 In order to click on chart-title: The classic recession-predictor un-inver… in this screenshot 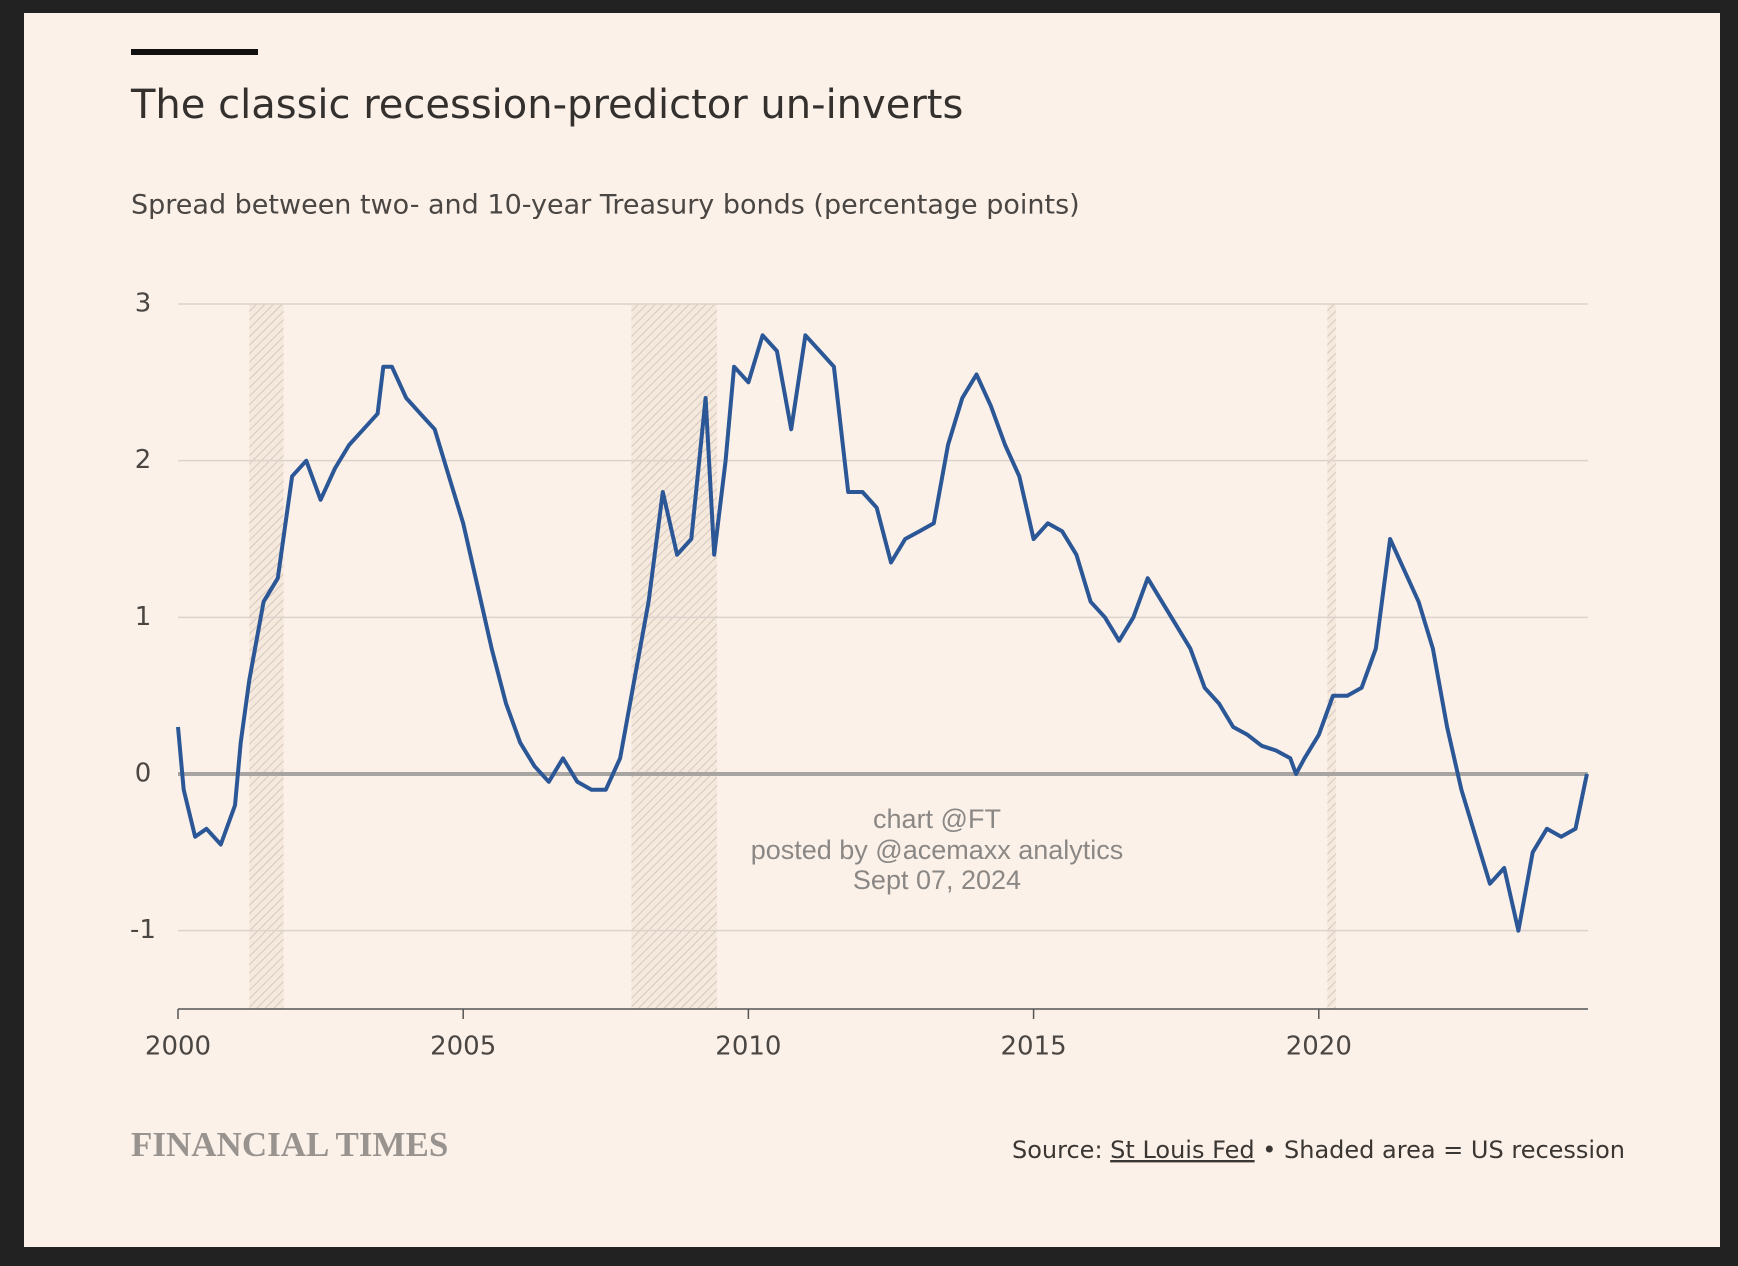, I will do `click(546, 105)`.